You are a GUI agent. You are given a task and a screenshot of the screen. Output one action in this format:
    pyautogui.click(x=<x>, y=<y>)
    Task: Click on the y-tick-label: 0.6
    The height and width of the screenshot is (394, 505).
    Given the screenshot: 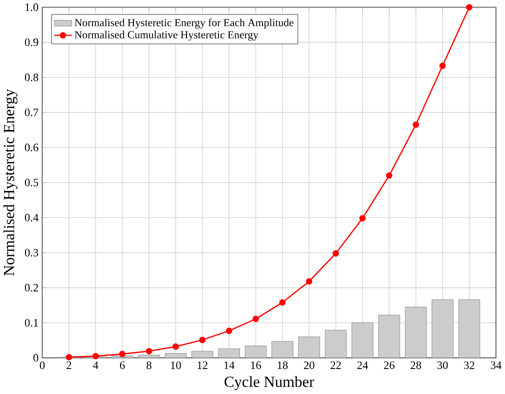 What is the action you would take?
    pyautogui.click(x=31, y=148)
    